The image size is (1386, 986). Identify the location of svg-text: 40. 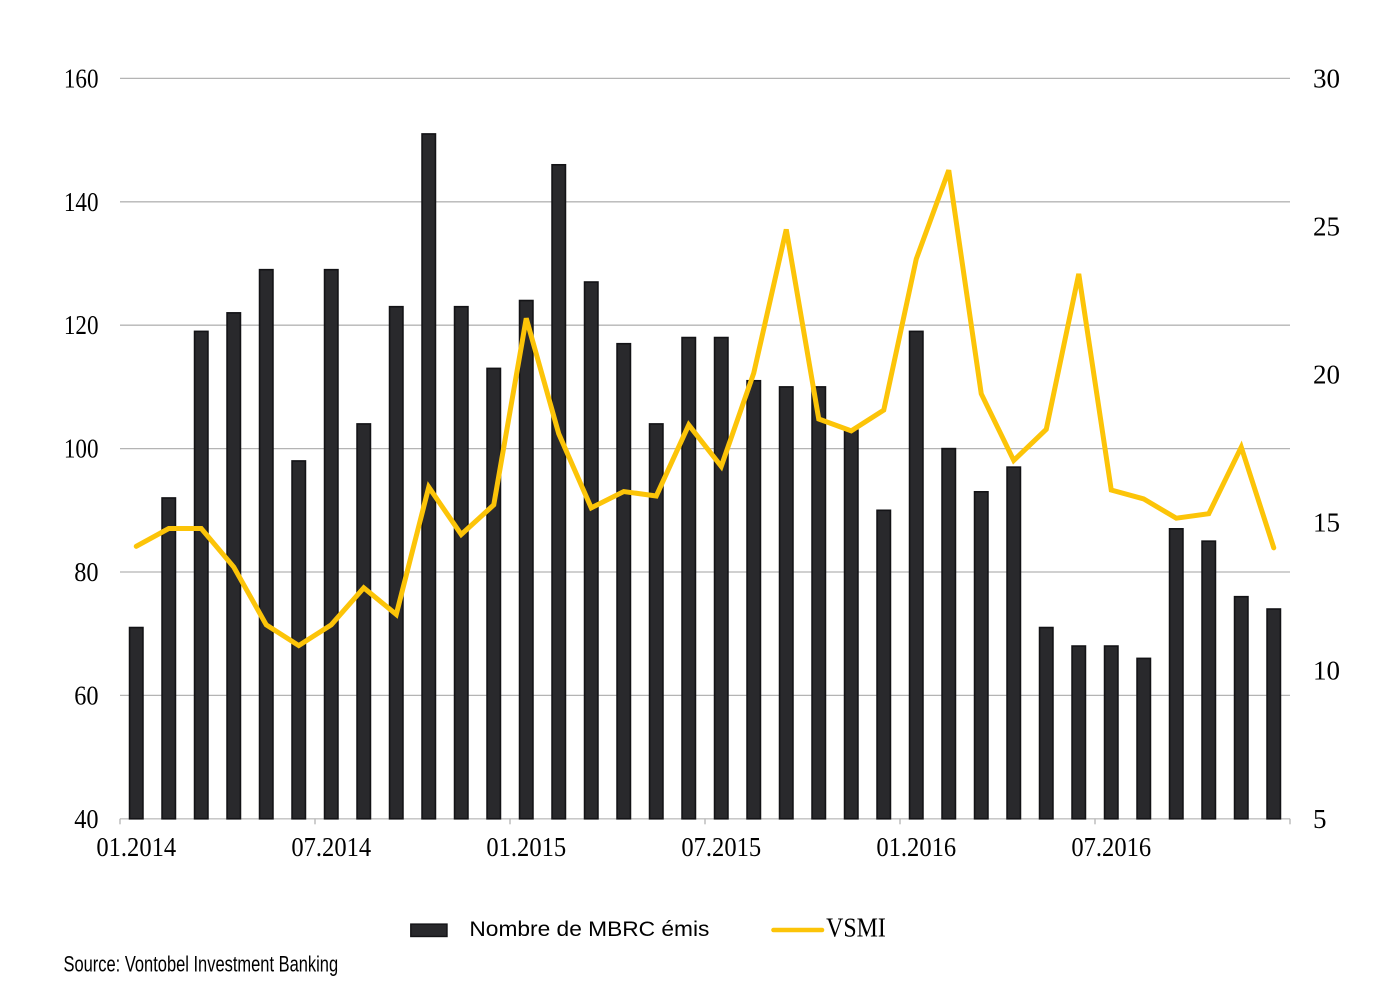
(86, 819).